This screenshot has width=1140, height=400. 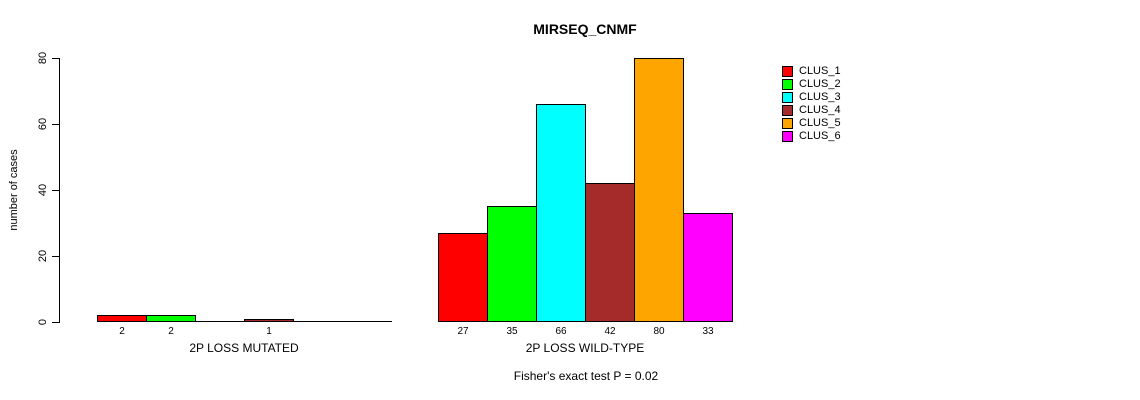 What do you see at coordinates (820, 110) in the screenshot?
I see `legend-label-clus_4: CLUS_4` at bounding box center [820, 110].